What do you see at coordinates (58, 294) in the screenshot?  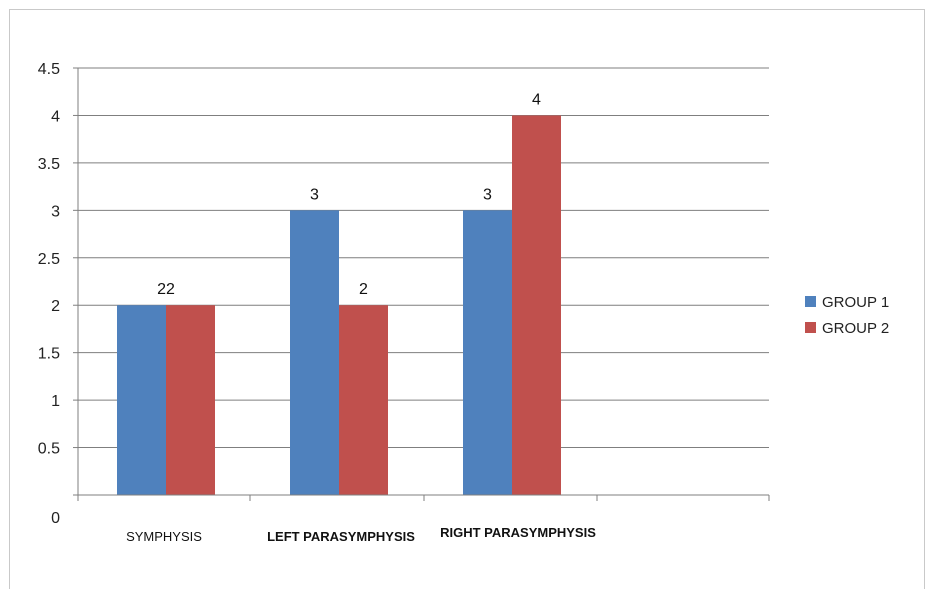 I see `y-axis-ticks: 0 0.5 1 1.5 2 2.5 3 3.5 4 4.5` at bounding box center [58, 294].